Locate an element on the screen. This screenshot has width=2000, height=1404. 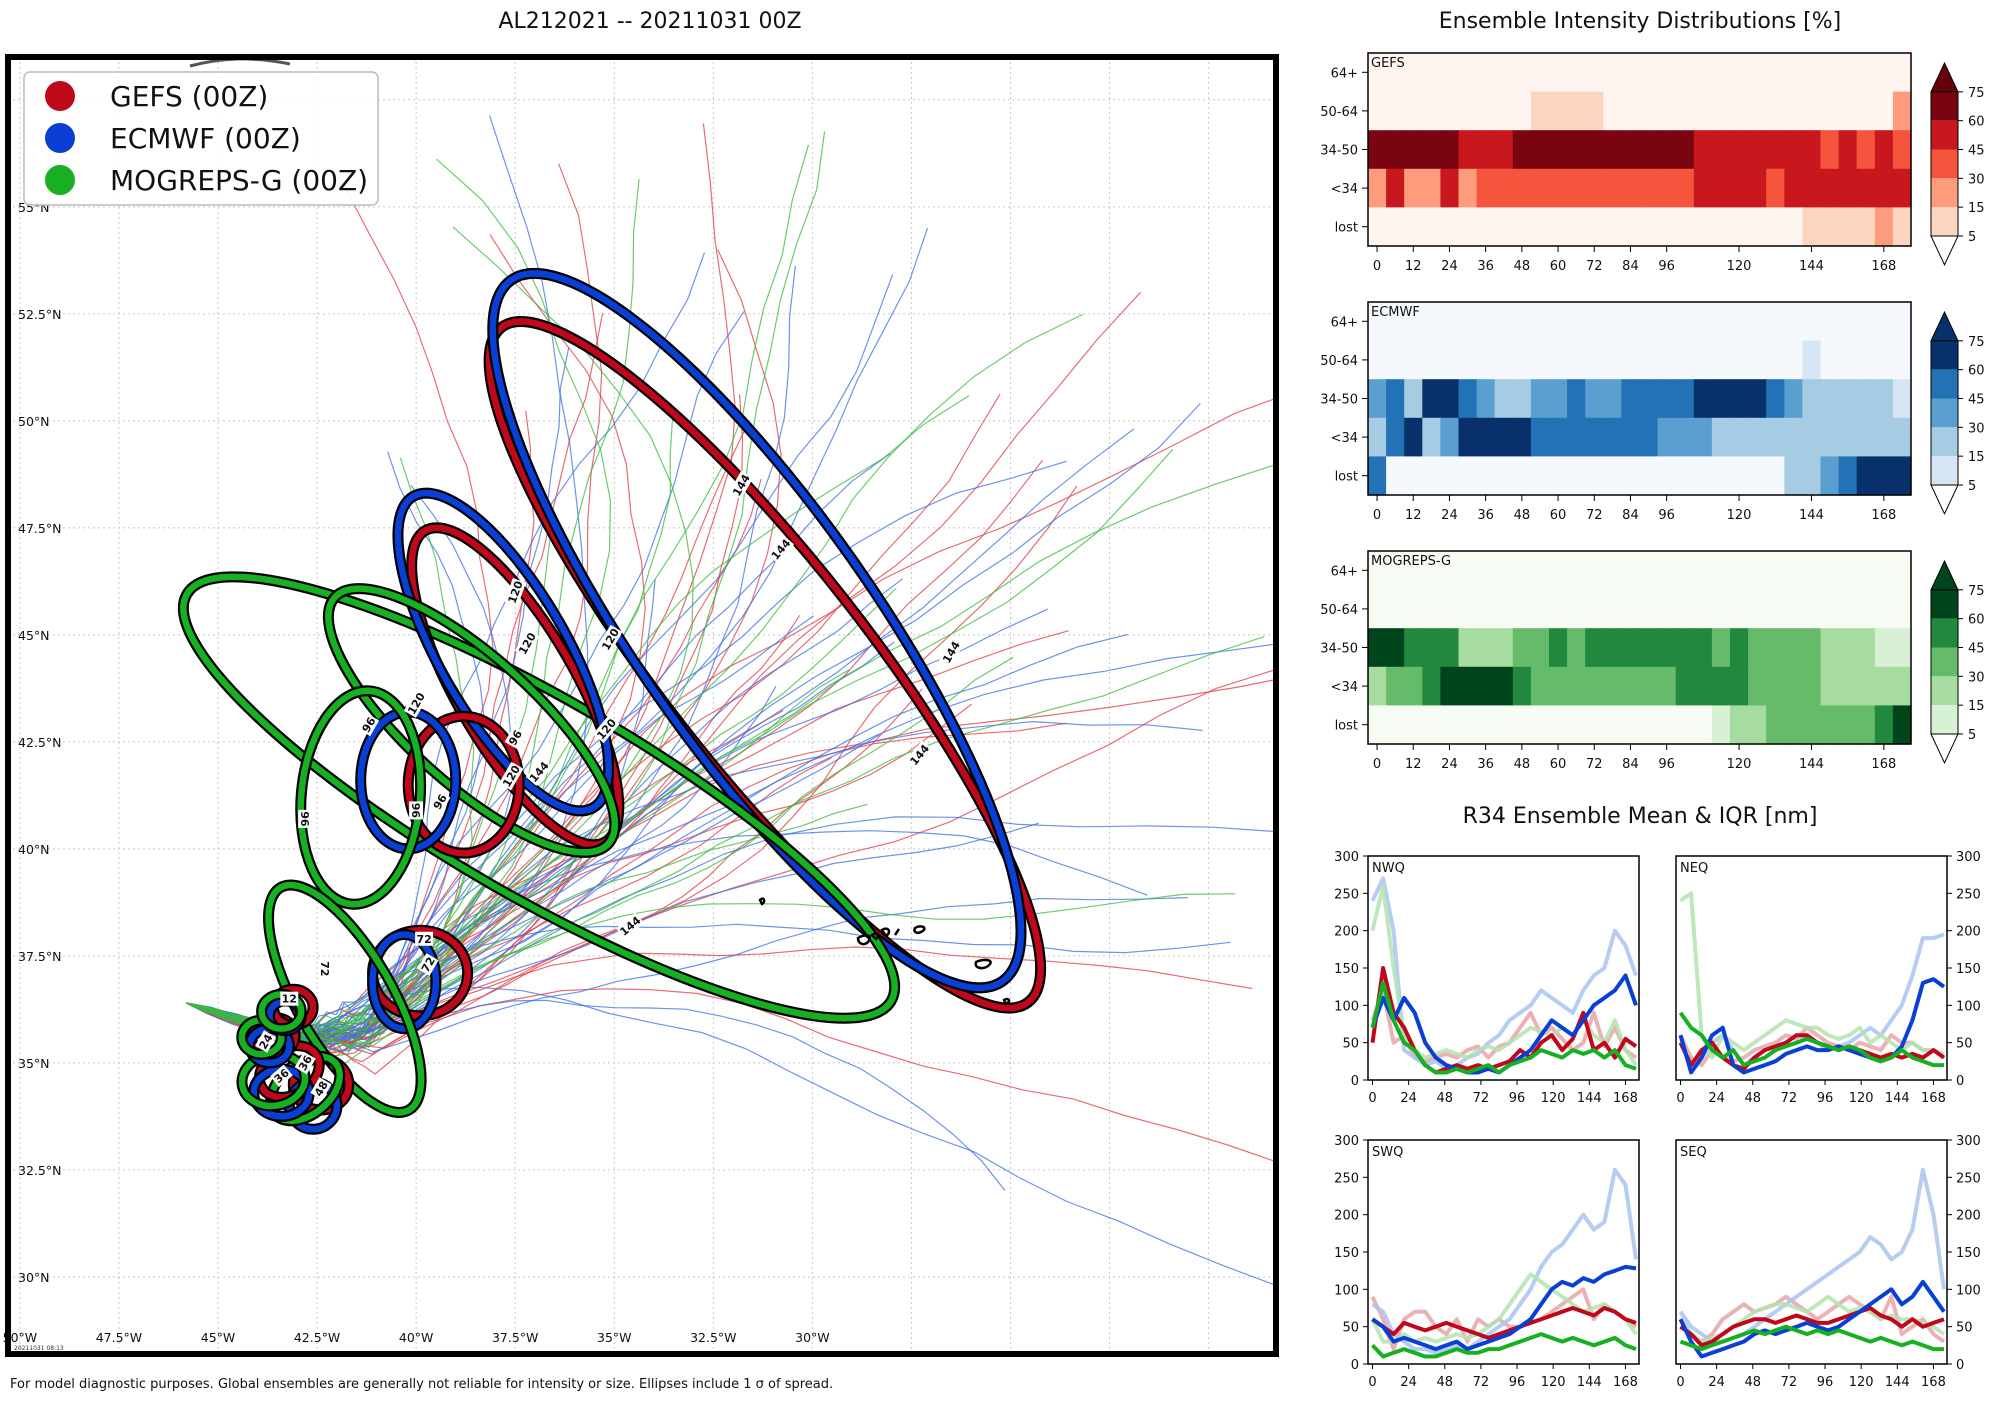
r34-x-label: 0 is located at coordinates (1372, 1382).